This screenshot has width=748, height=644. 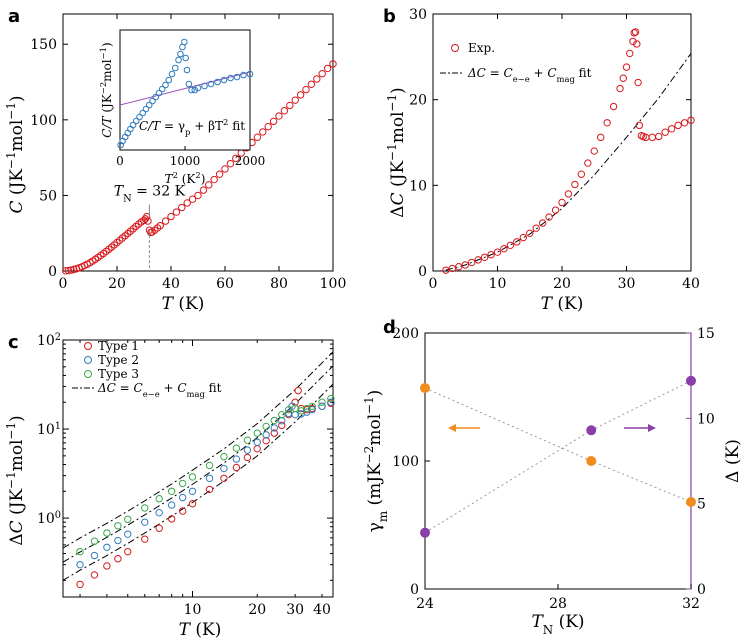 I want to click on x-tick-label: 60, so click(x=225, y=284).